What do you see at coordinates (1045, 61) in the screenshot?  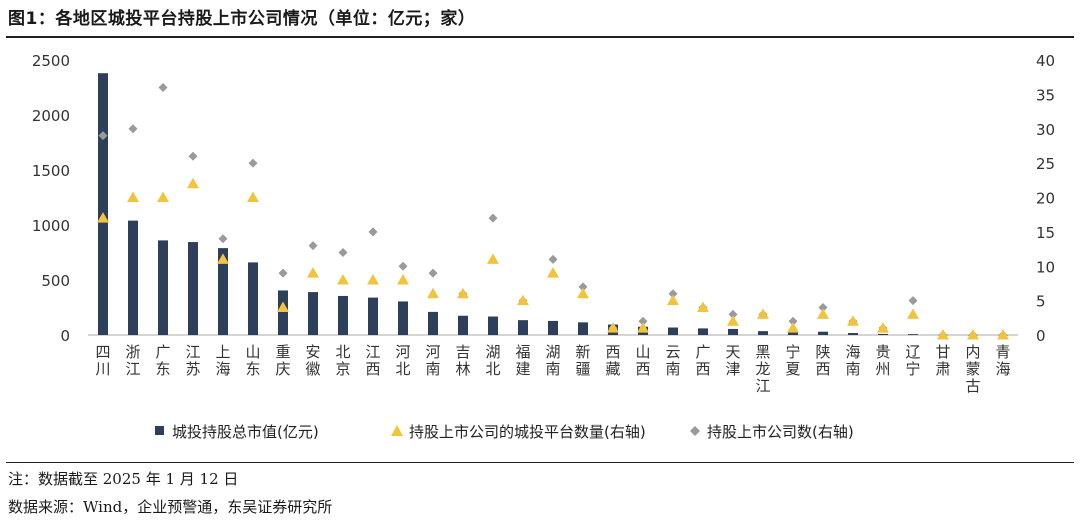 I see `y-right-tick-label: 40` at bounding box center [1045, 61].